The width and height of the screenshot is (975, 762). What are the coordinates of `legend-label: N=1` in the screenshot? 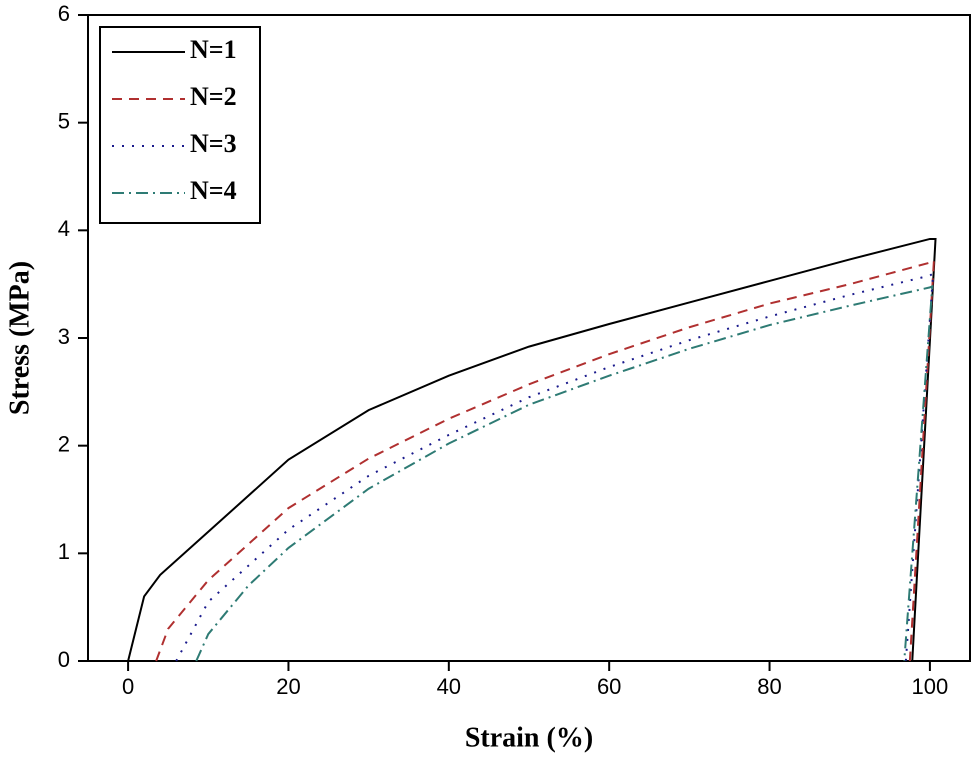 It's located at (213, 49).